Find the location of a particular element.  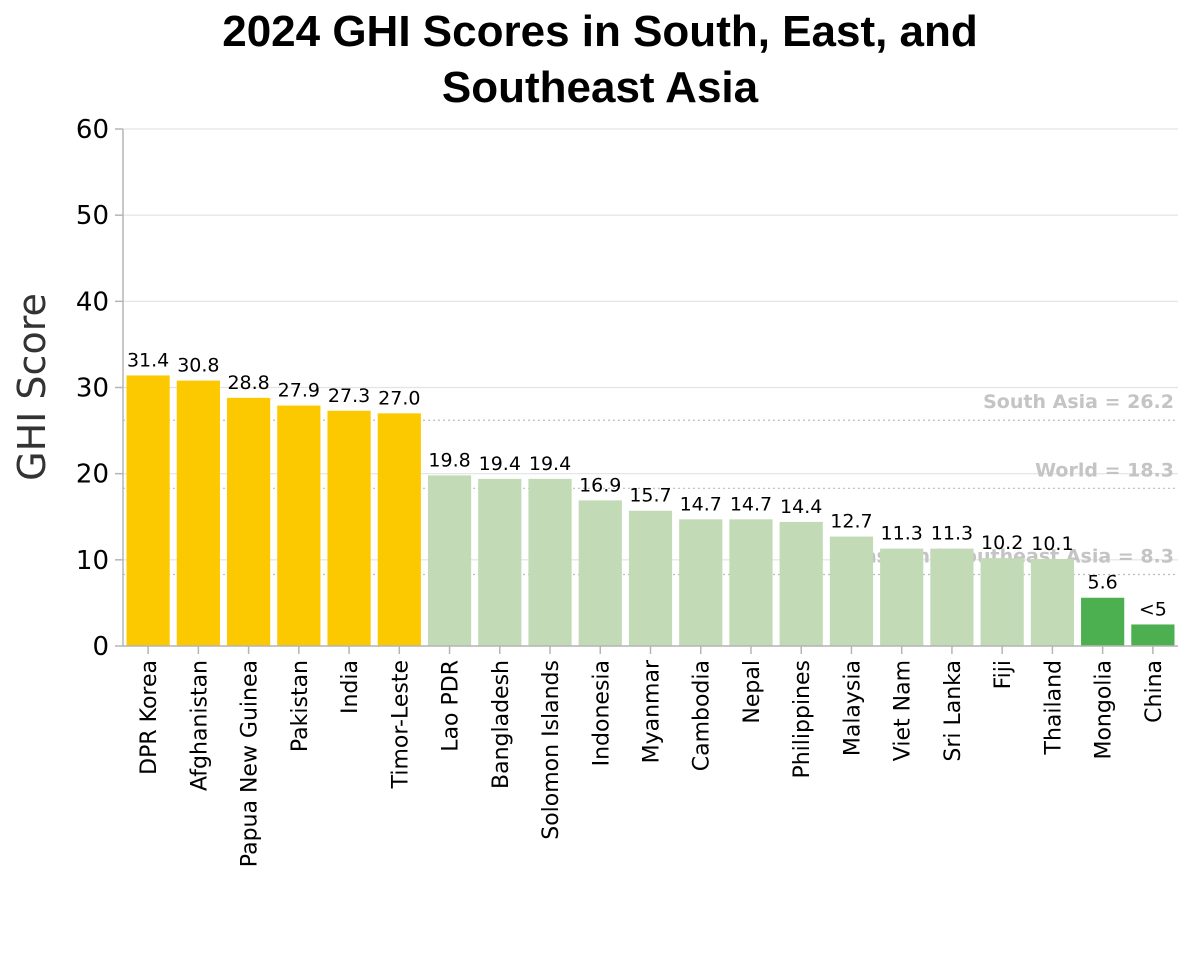

y-tick-label: 50 is located at coordinates (92, 216).